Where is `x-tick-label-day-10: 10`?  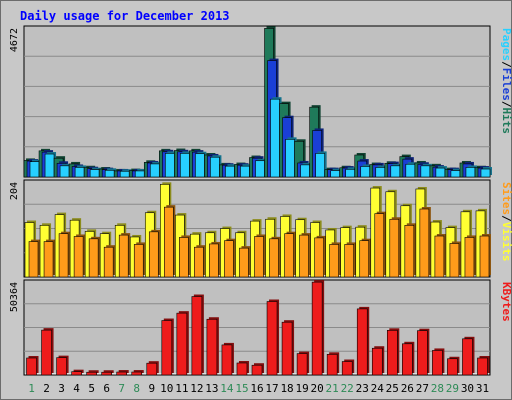
x-tick-label-day-10: 10 is located at coordinates (166, 388).